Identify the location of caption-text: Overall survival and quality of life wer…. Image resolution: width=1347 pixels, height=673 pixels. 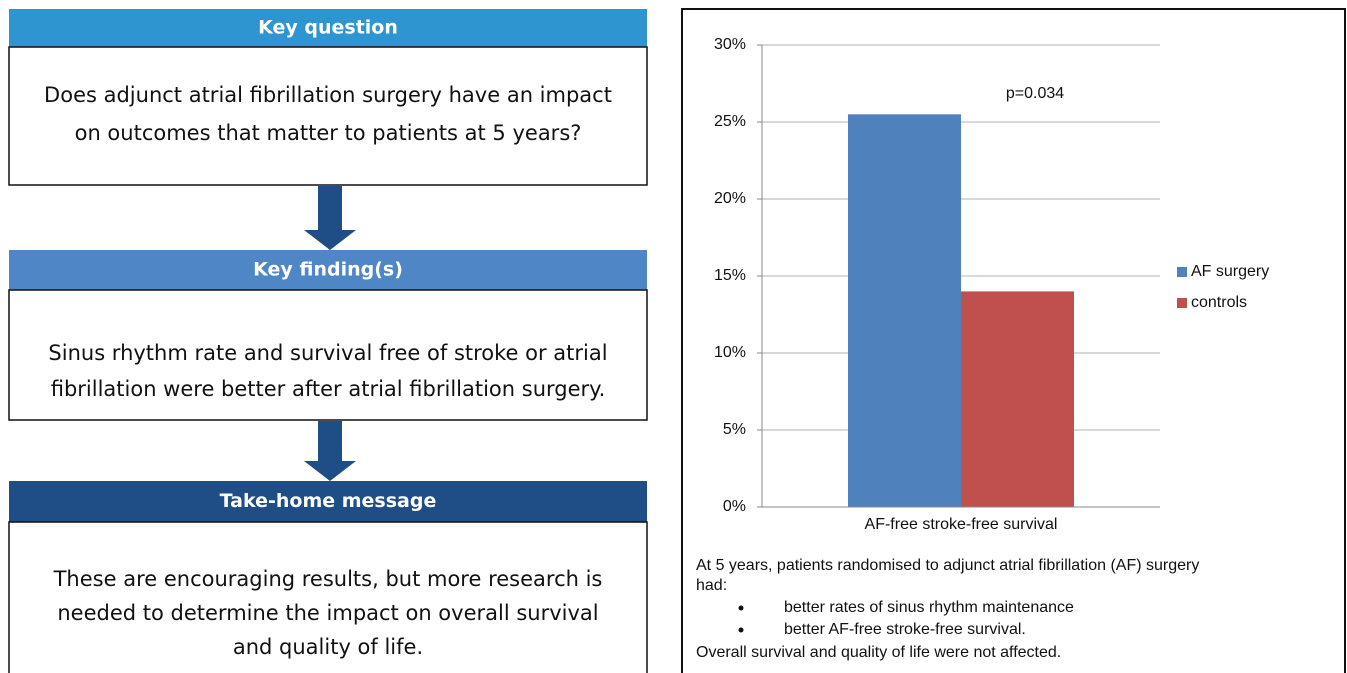
(878, 652).